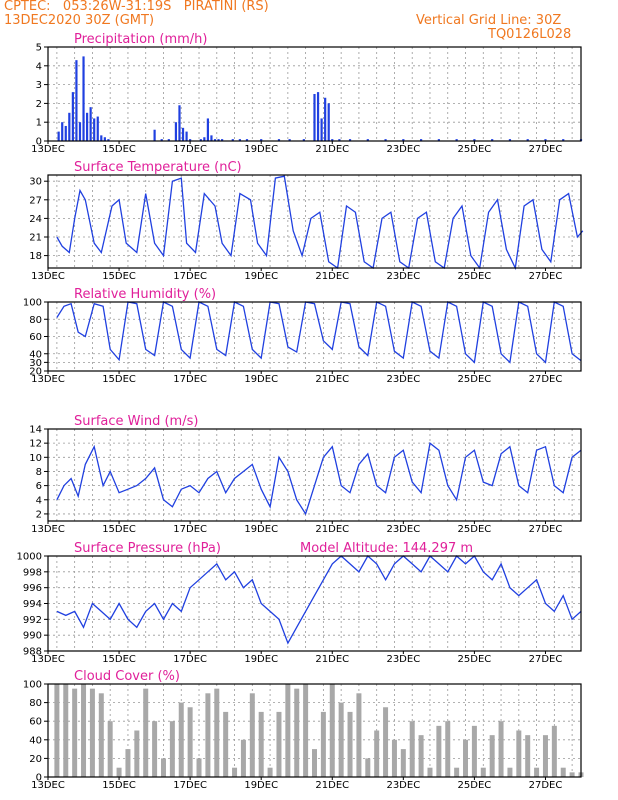  Describe the element at coordinates (140, 39) in the screenshot. I see `precipitation-title: Precipitation (mm/h)` at that location.